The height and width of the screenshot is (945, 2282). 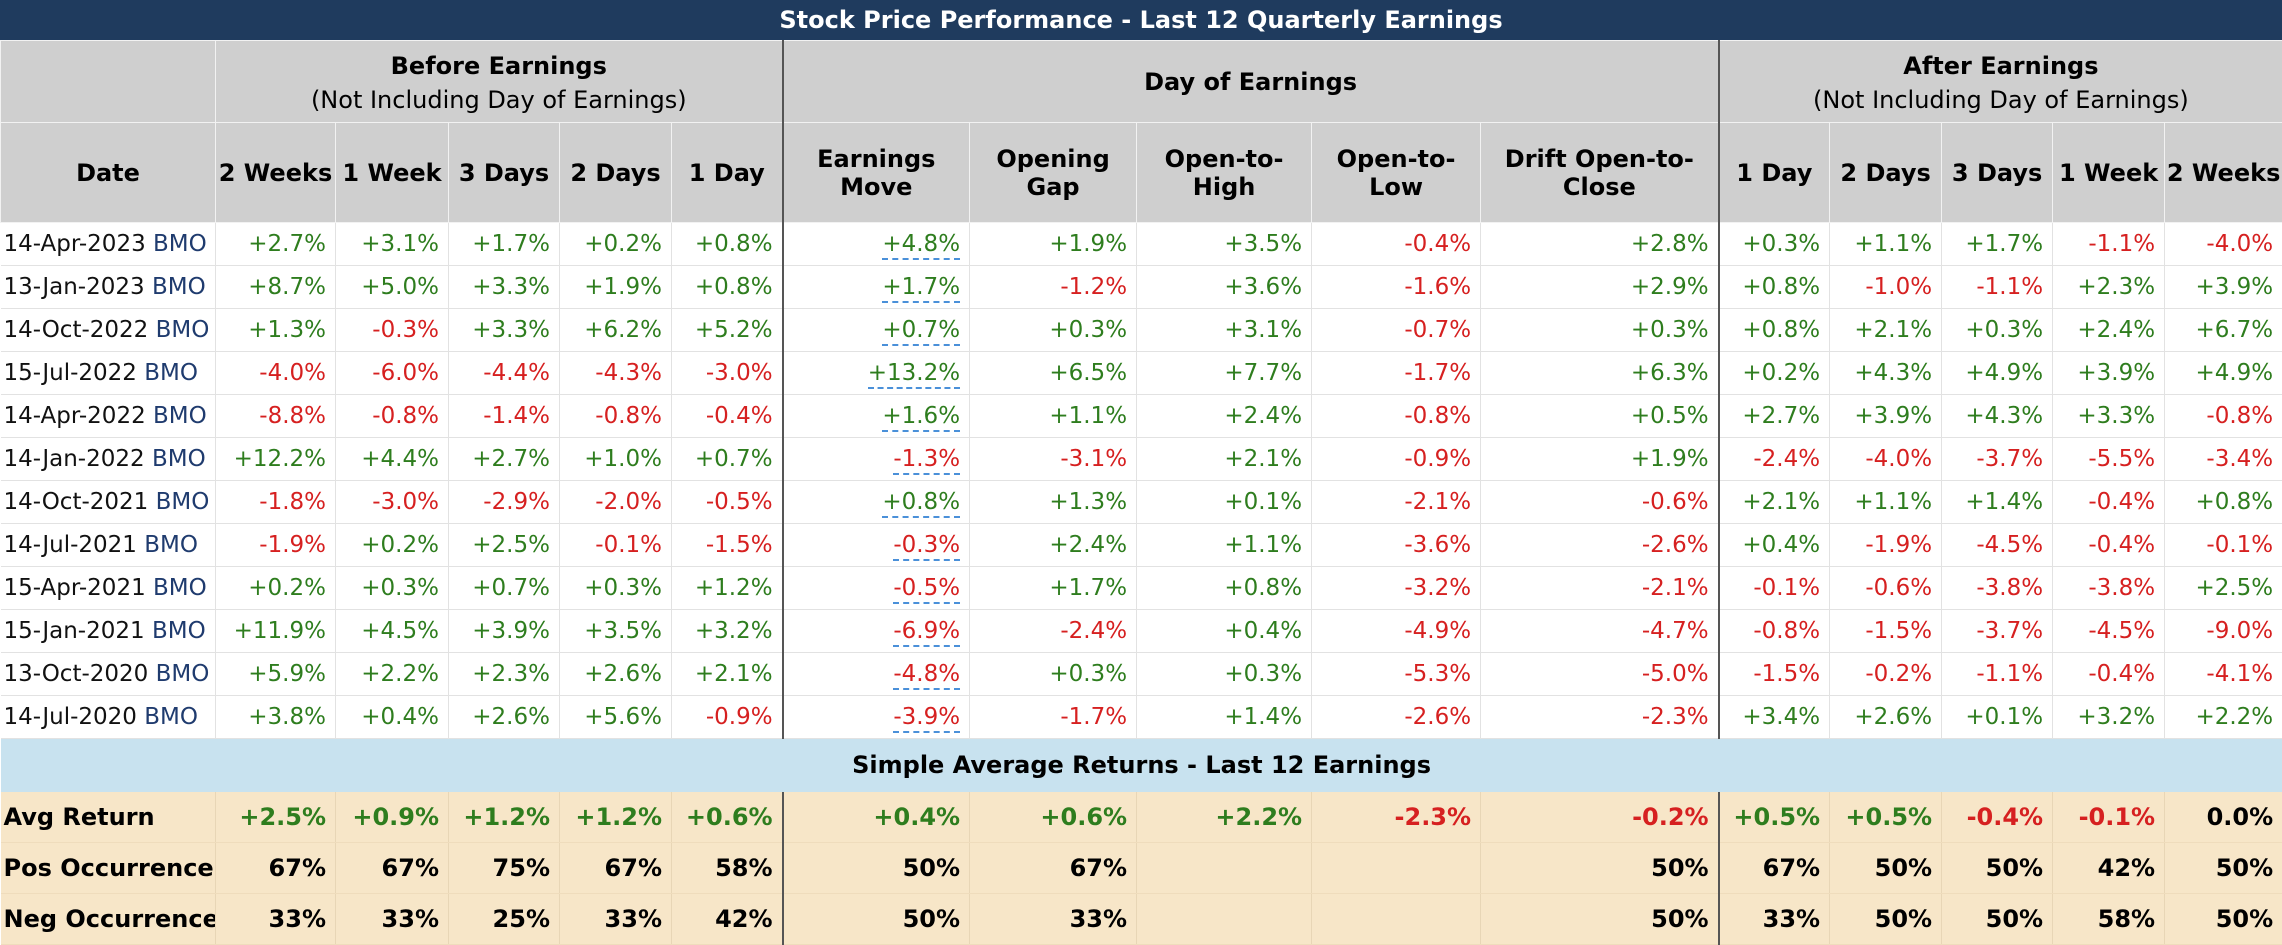 What do you see at coordinates (1053, 373) in the screenshot?
I see `cell-opening-gap: +6.5%` at bounding box center [1053, 373].